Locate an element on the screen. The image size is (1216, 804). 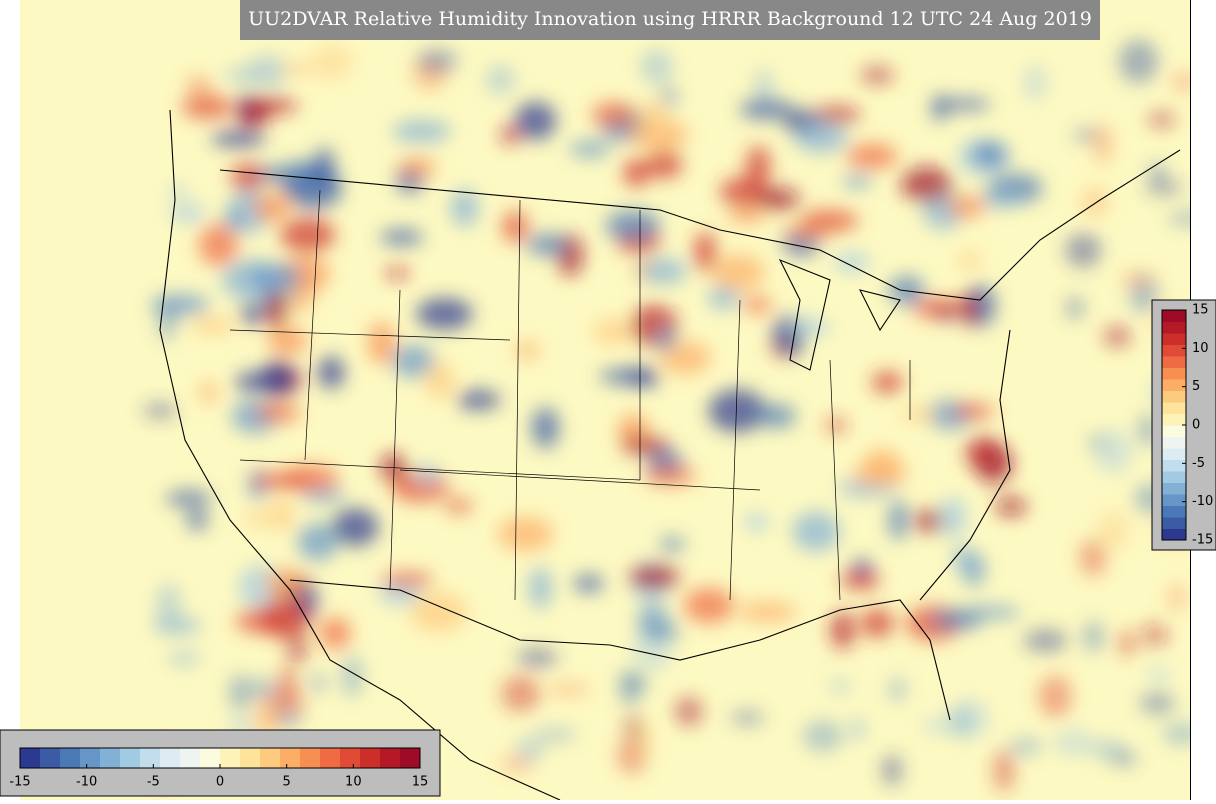
colorbar-tick-label: -5 is located at coordinates (153, 782).